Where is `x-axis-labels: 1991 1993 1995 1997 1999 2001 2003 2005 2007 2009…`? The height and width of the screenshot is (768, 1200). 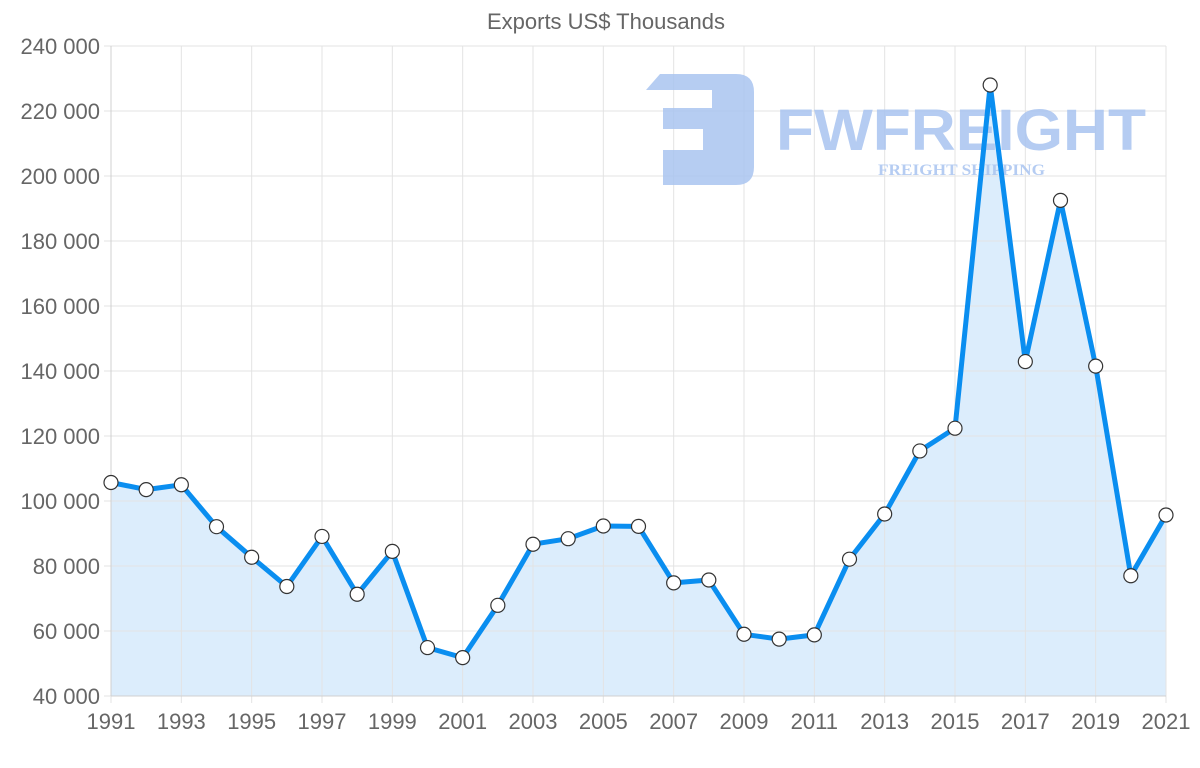 x-axis-labels: 1991 1993 1995 1997 1999 2001 2003 2005 2007 2009… is located at coordinates (639, 721).